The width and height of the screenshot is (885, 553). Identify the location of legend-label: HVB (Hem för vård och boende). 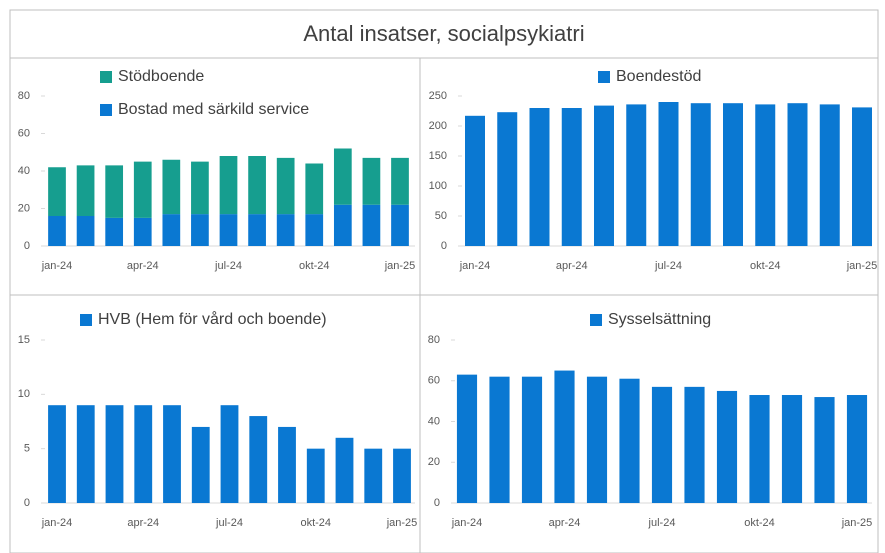
(212, 319).